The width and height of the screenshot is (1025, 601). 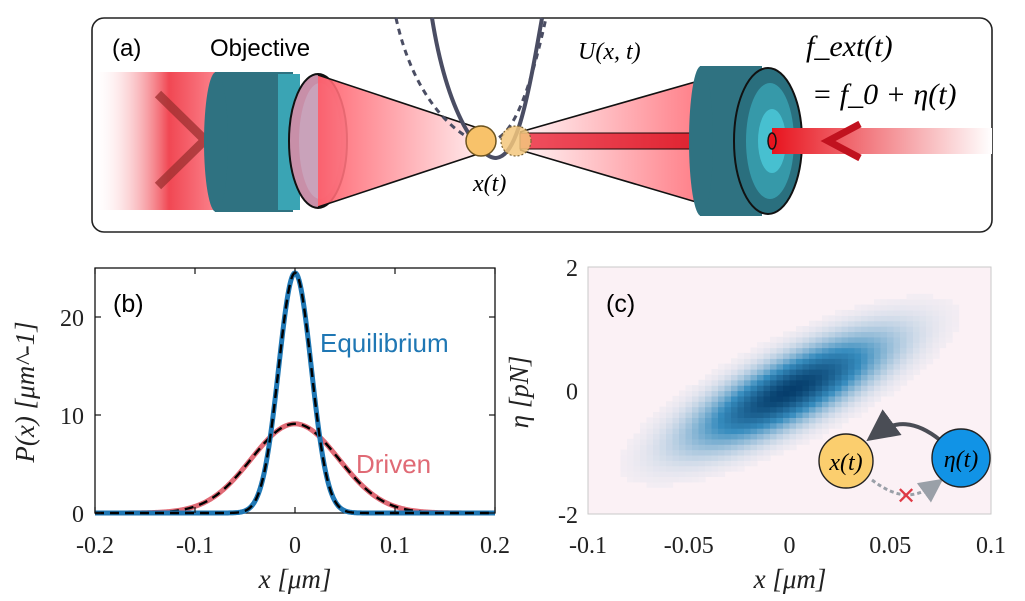 I want to click on objective-label: Objective, so click(x=260, y=48).